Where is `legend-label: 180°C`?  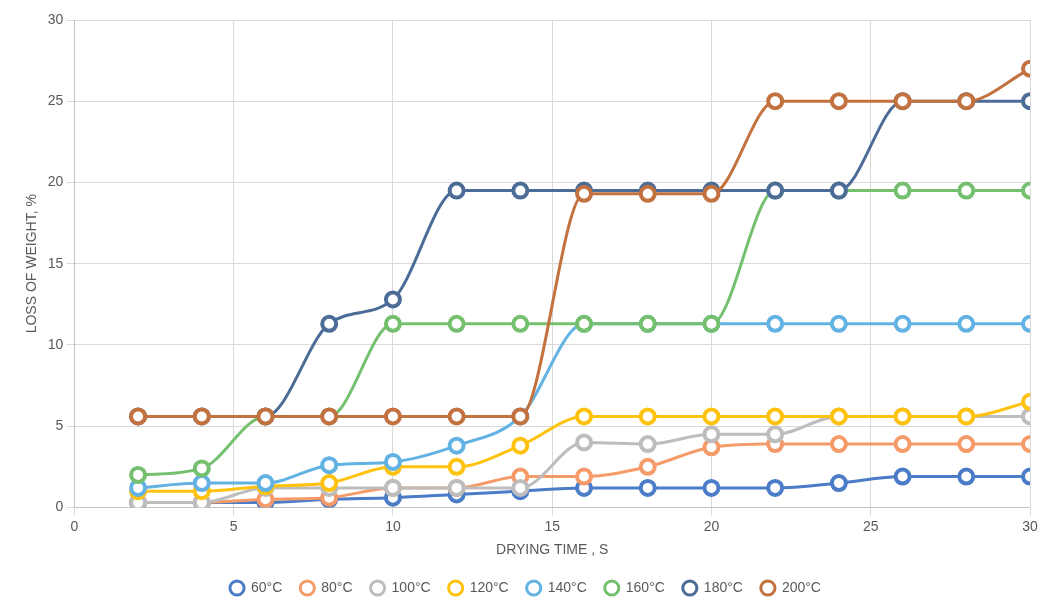
legend-label: 180°C is located at coordinates (723, 586).